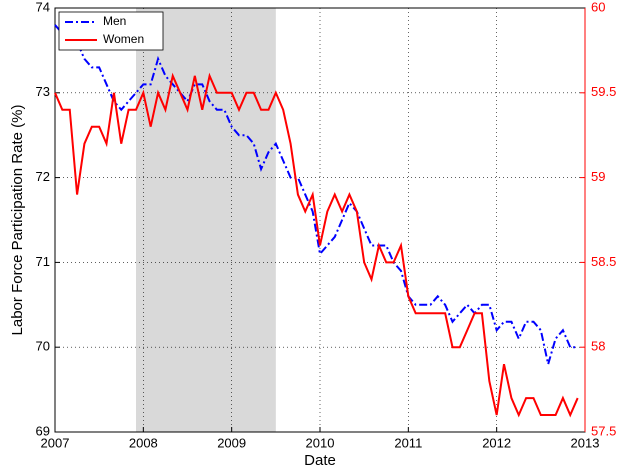 The height and width of the screenshot is (469, 621). What do you see at coordinates (114, 21) in the screenshot?
I see `legend-label: Men` at bounding box center [114, 21].